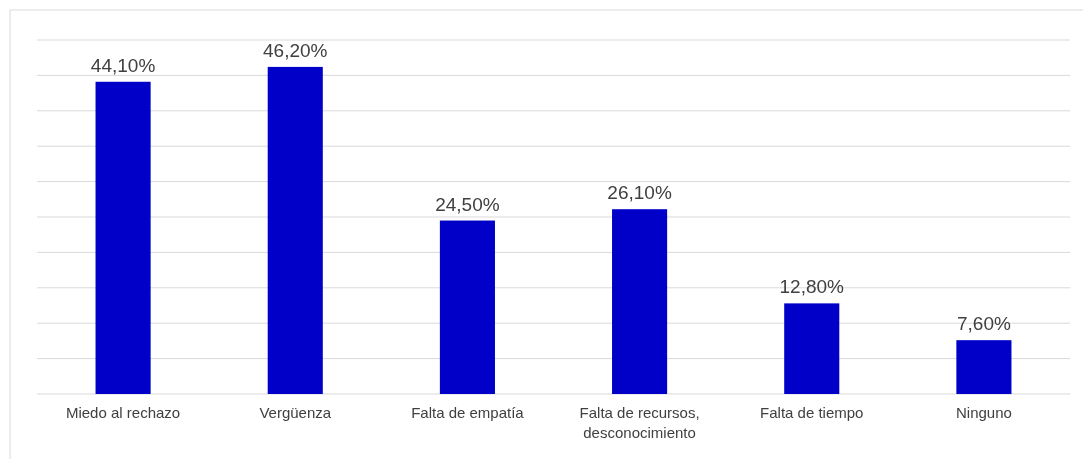 This screenshot has width=1083, height=459. Describe the element at coordinates (812, 412) in the screenshot. I see `x-tick-label: Falta de tiempo` at that location.